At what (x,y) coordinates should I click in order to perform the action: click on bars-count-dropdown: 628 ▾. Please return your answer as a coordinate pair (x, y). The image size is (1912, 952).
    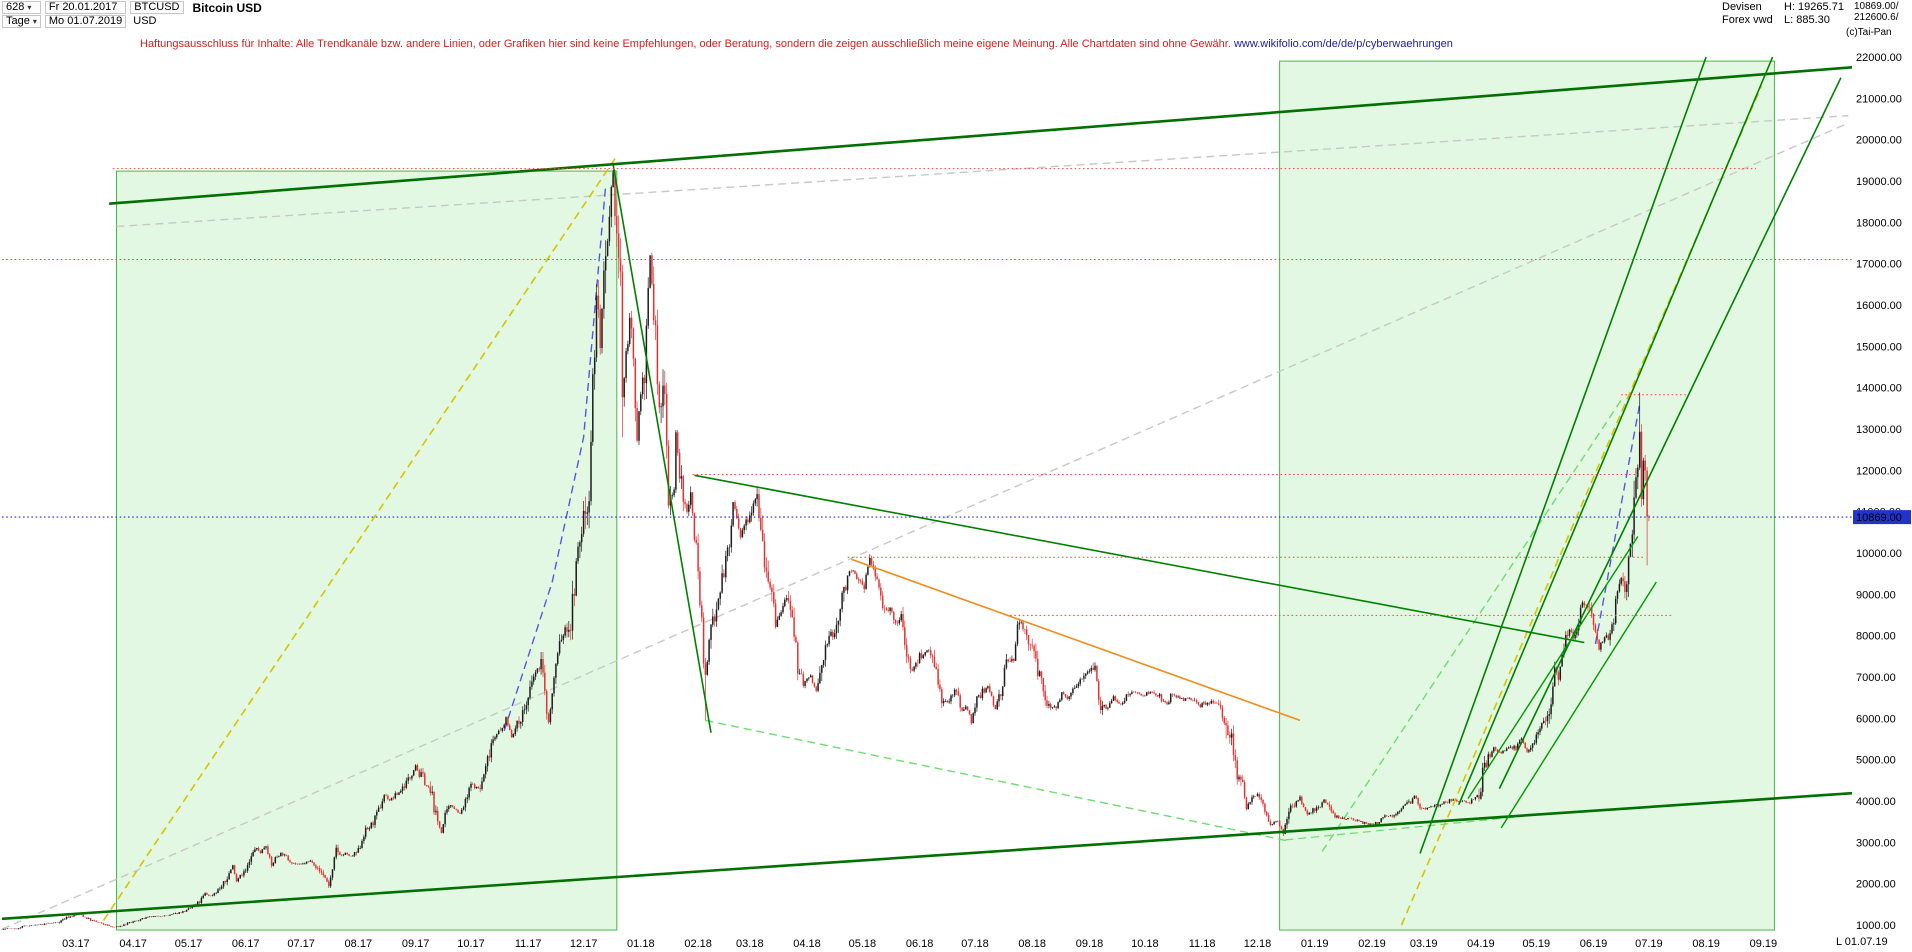
    Looking at the image, I should click on (21, 7).